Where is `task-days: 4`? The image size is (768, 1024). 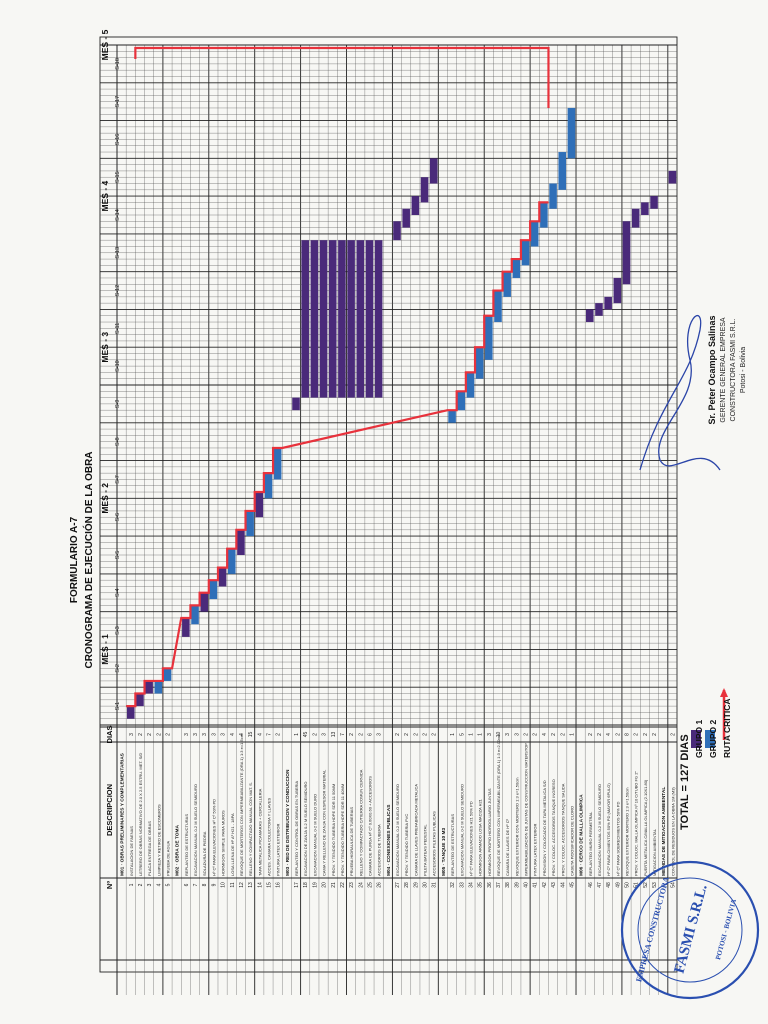
task-days: 4 is located at coordinates (242, 734).